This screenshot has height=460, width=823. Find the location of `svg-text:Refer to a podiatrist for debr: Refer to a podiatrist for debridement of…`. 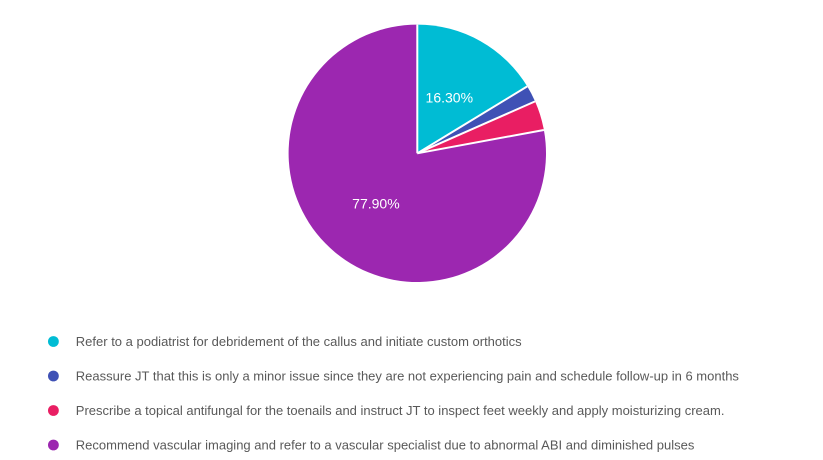

svg-text:Refer to a podiatrist for debr: Refer to a podiatrist for debridement of… is located at coordinates (299, 341).